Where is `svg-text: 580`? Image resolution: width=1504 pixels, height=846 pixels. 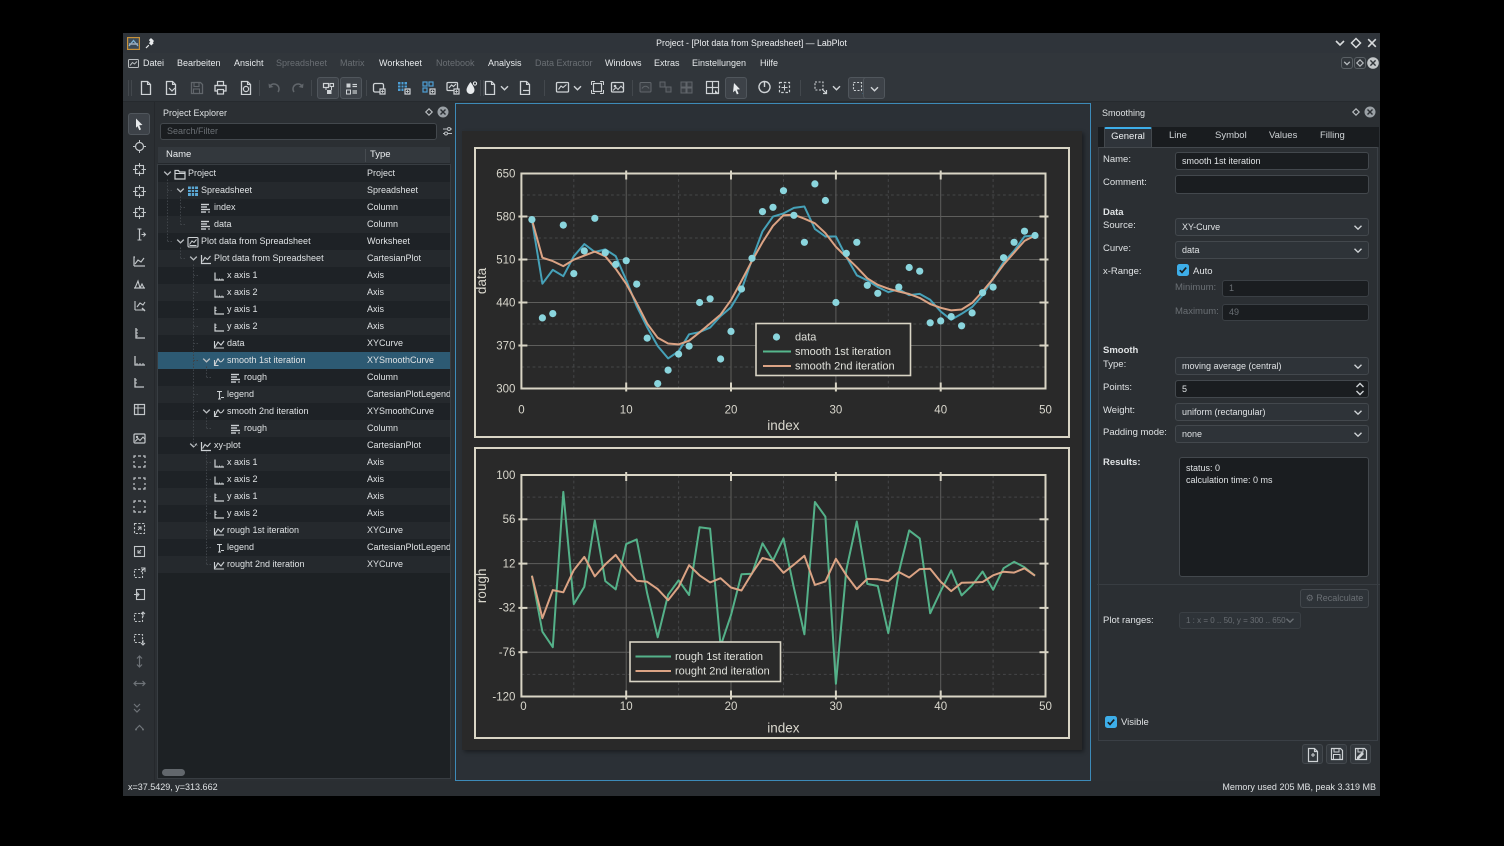
svg-text: 580 is located at coordinates (505, 217).